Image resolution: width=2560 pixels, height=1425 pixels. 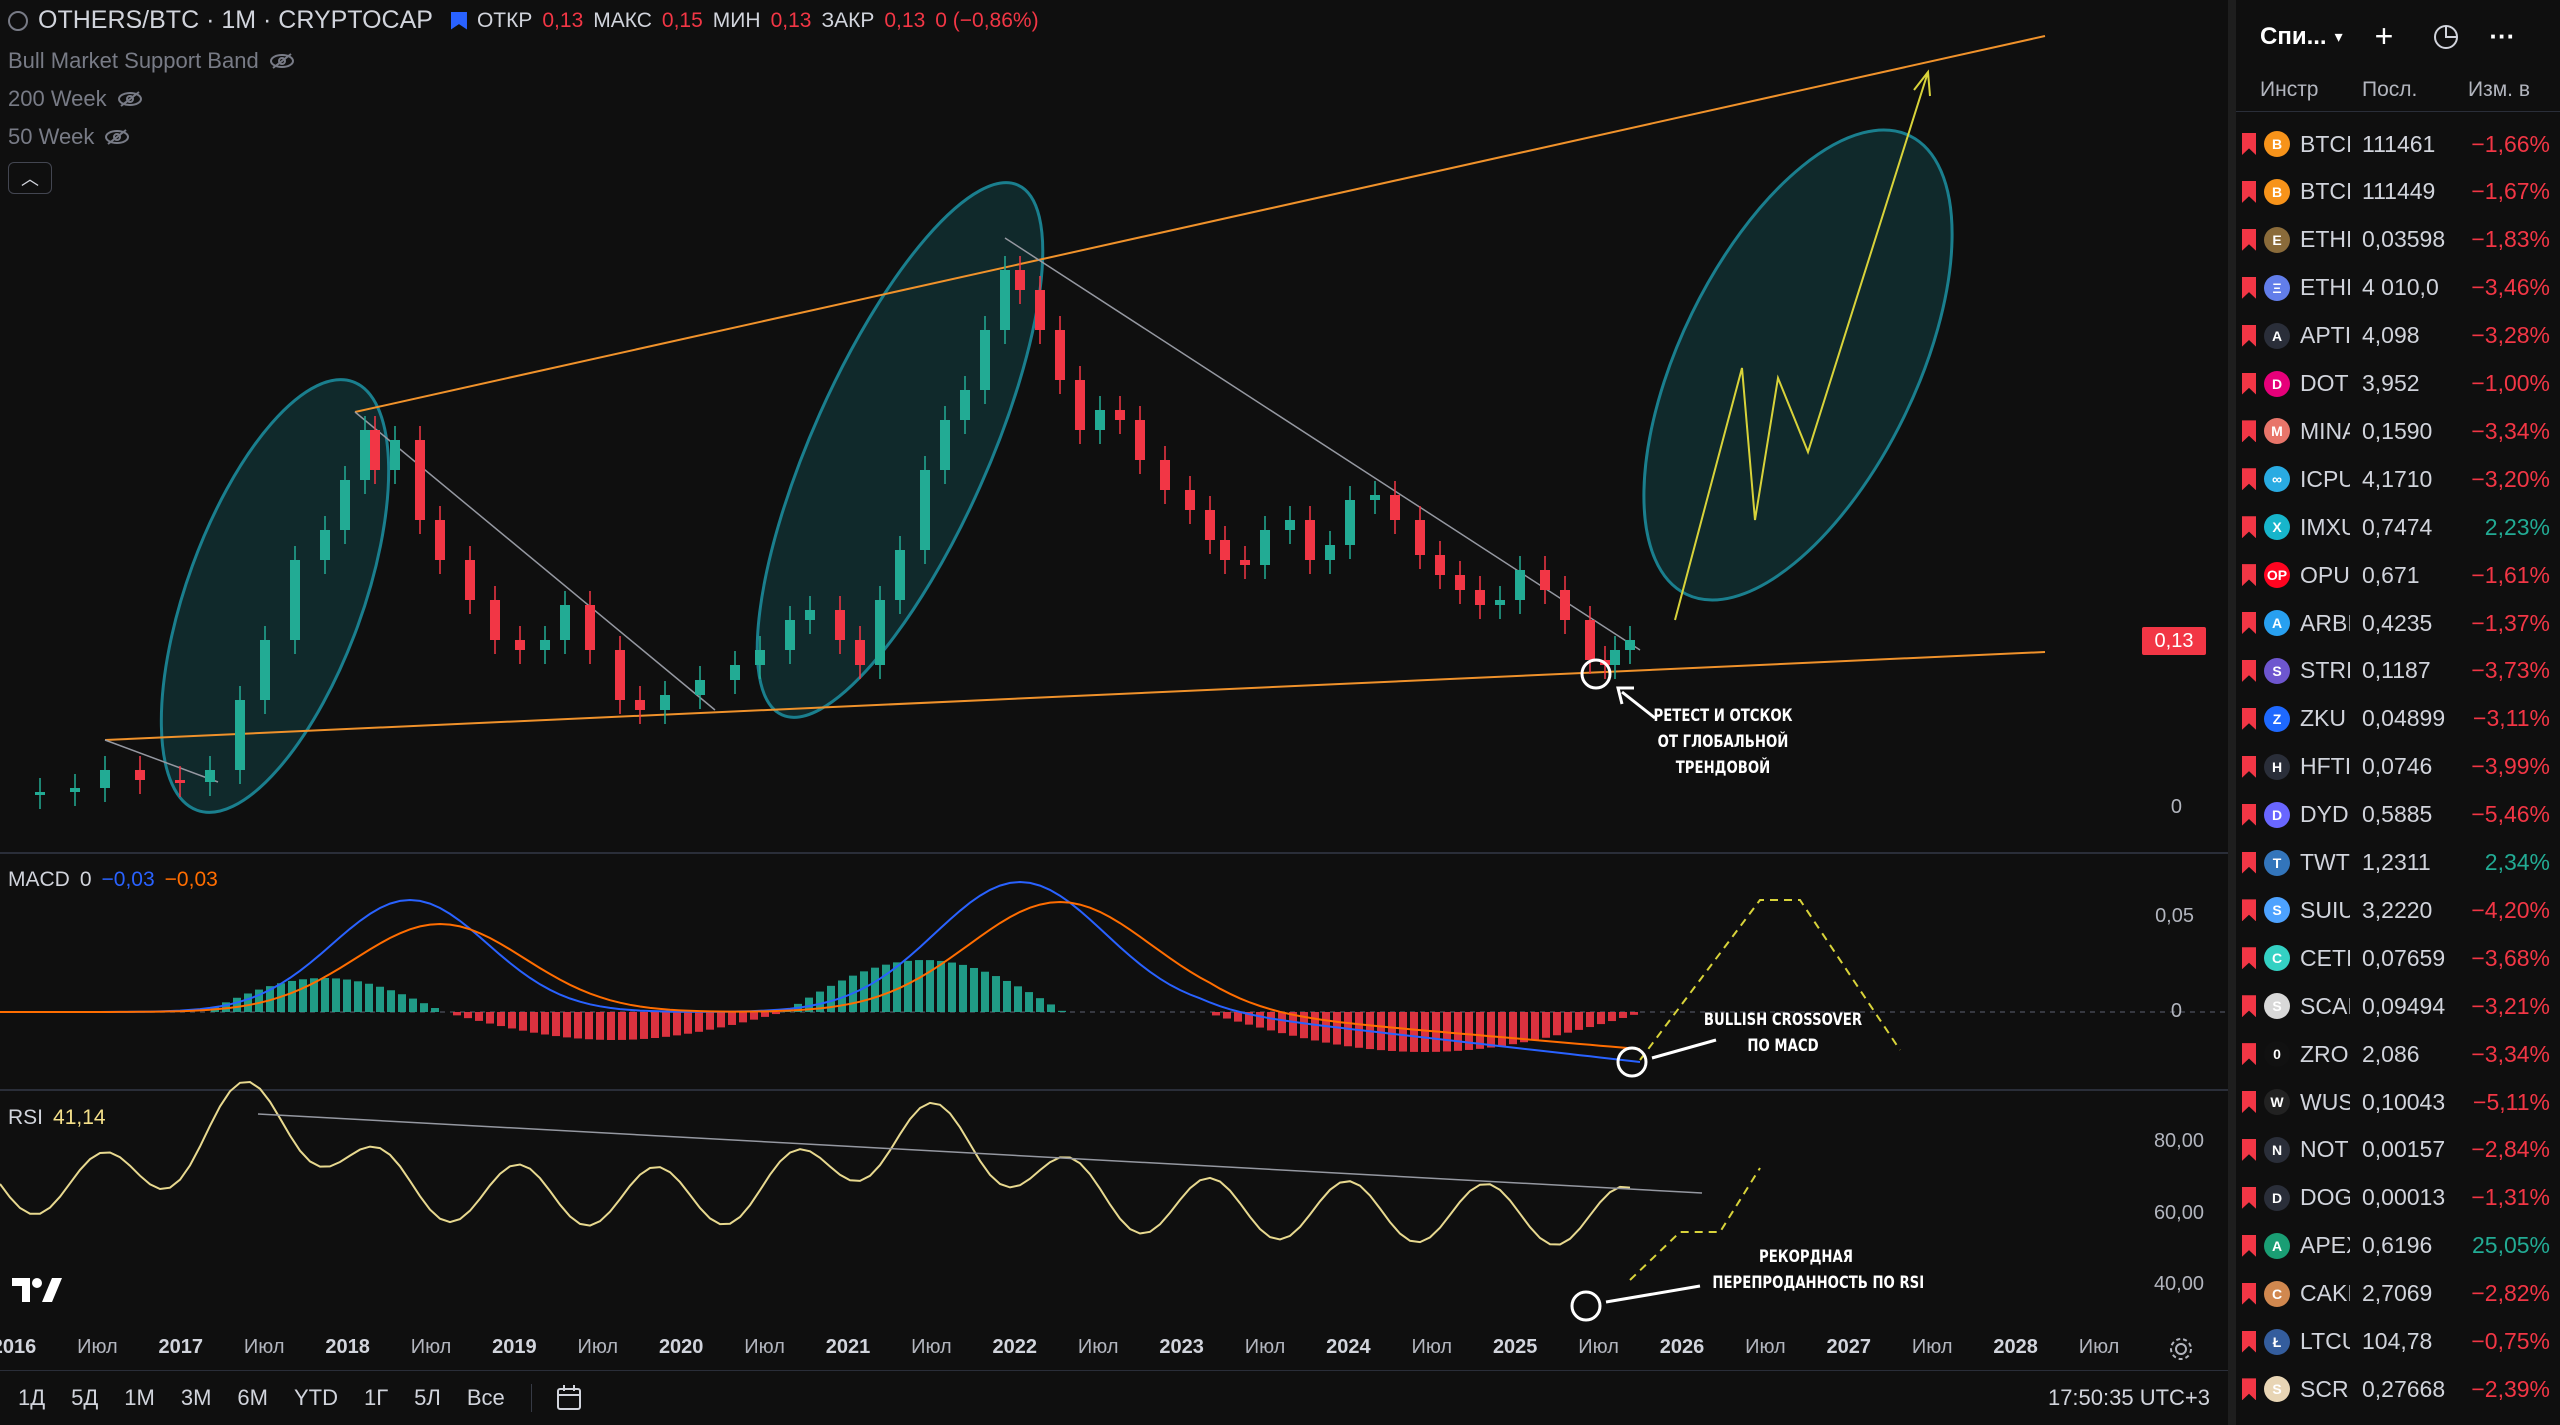 What do you see at coordinates (2398, 527) in the screenshot?
I see `watchlist-row: X IMXU 0,7474 2,23%` at bounding box center [2398, 527].